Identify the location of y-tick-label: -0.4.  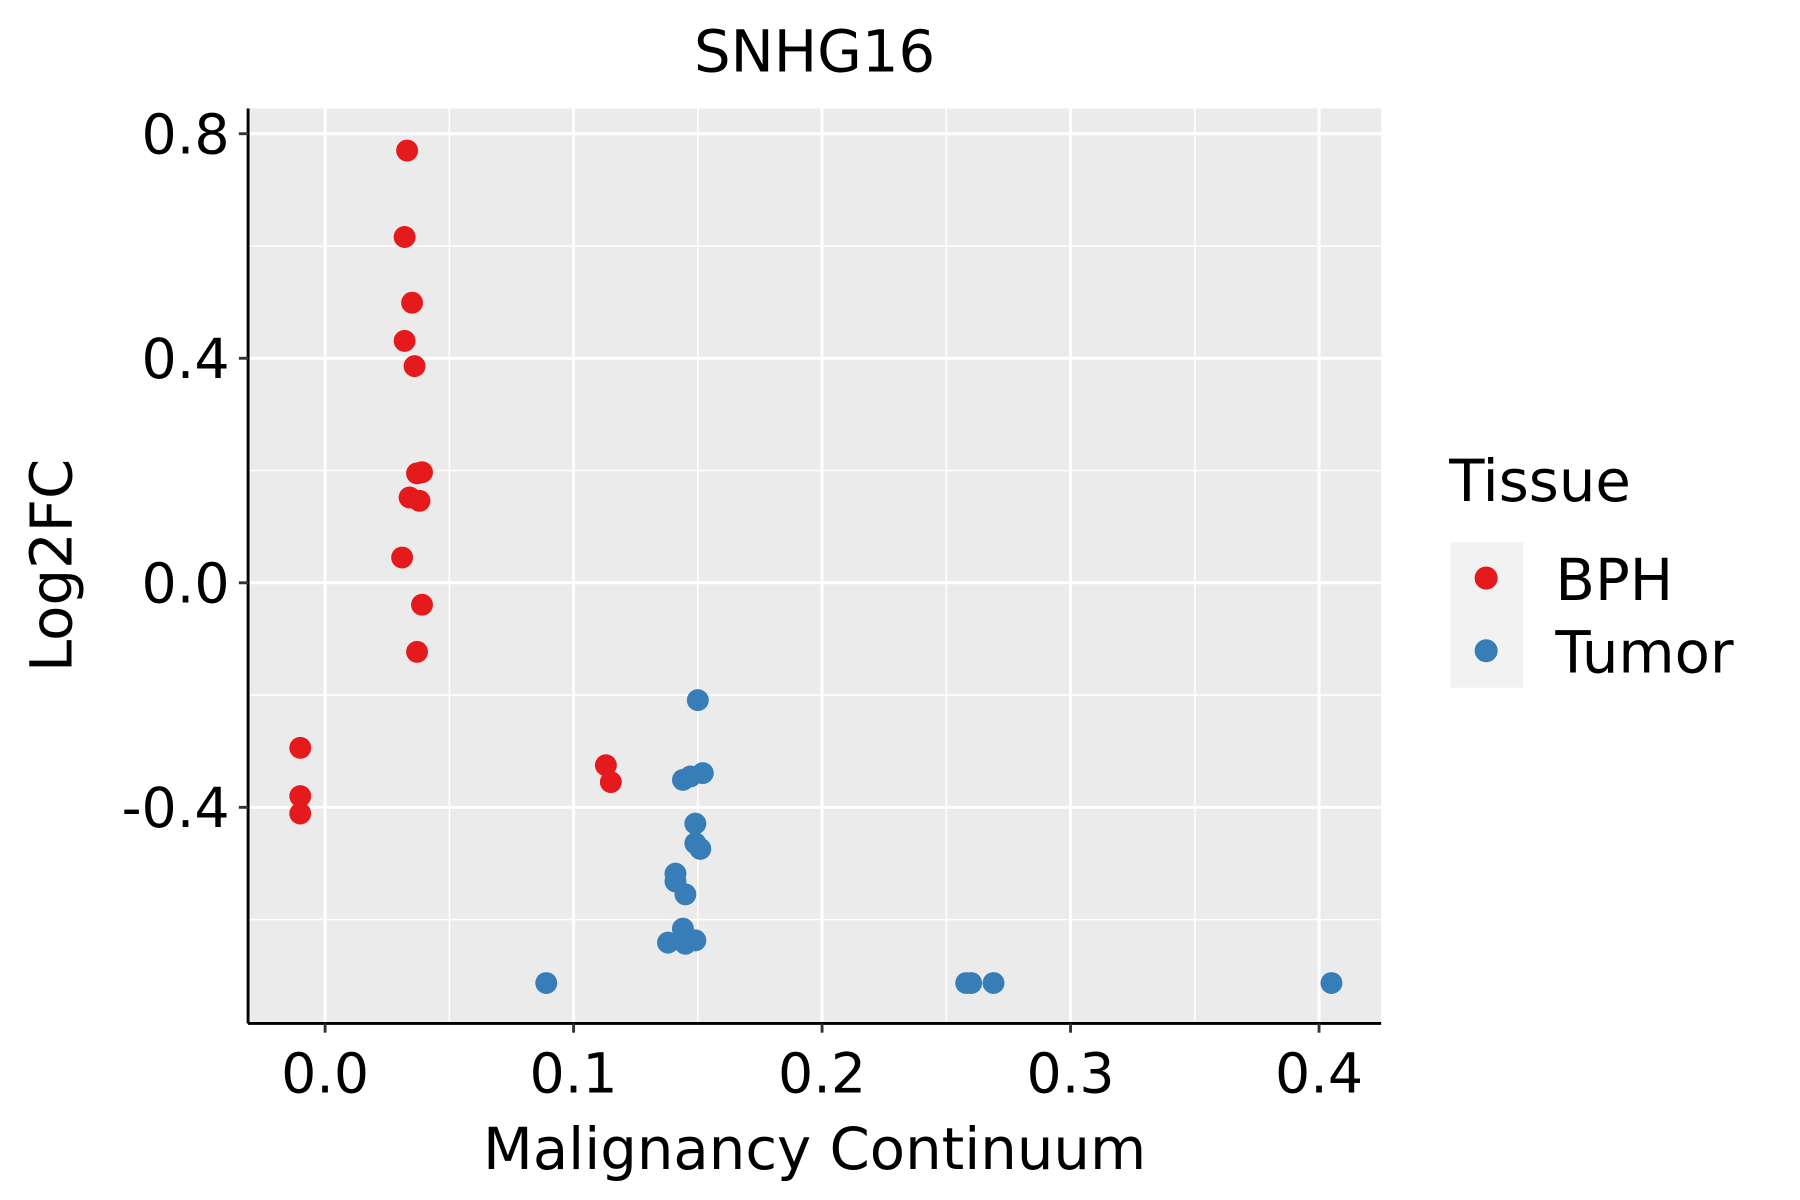
(176, 809).